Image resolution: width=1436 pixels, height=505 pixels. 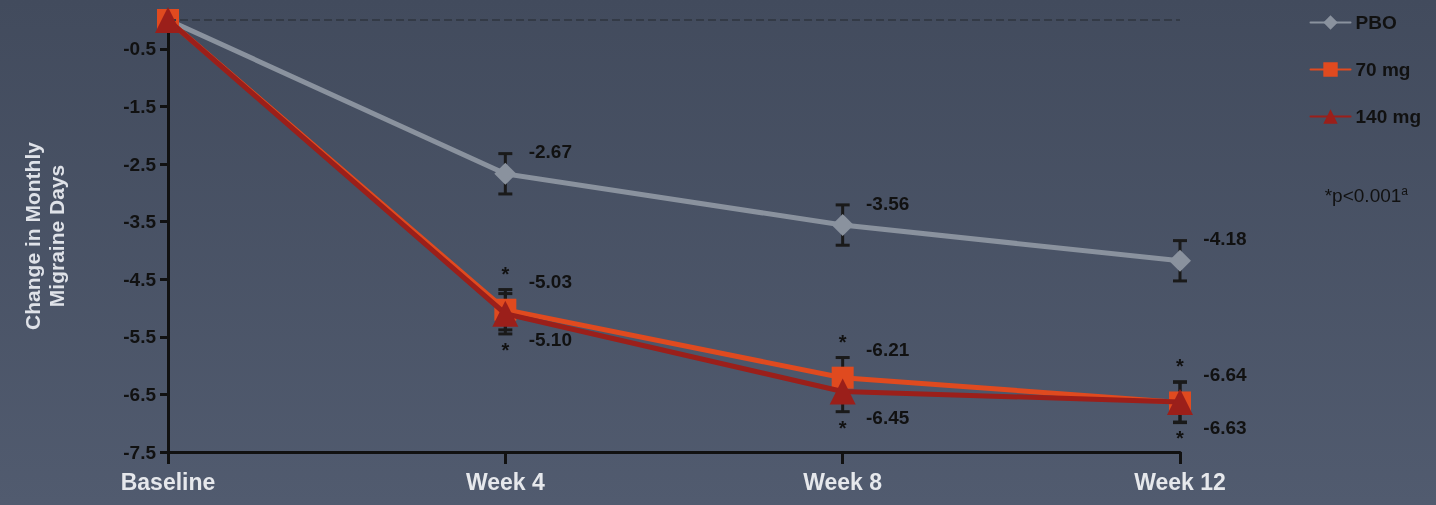 I want to click on data-label: -6.64, so click(x=1225, y=374).